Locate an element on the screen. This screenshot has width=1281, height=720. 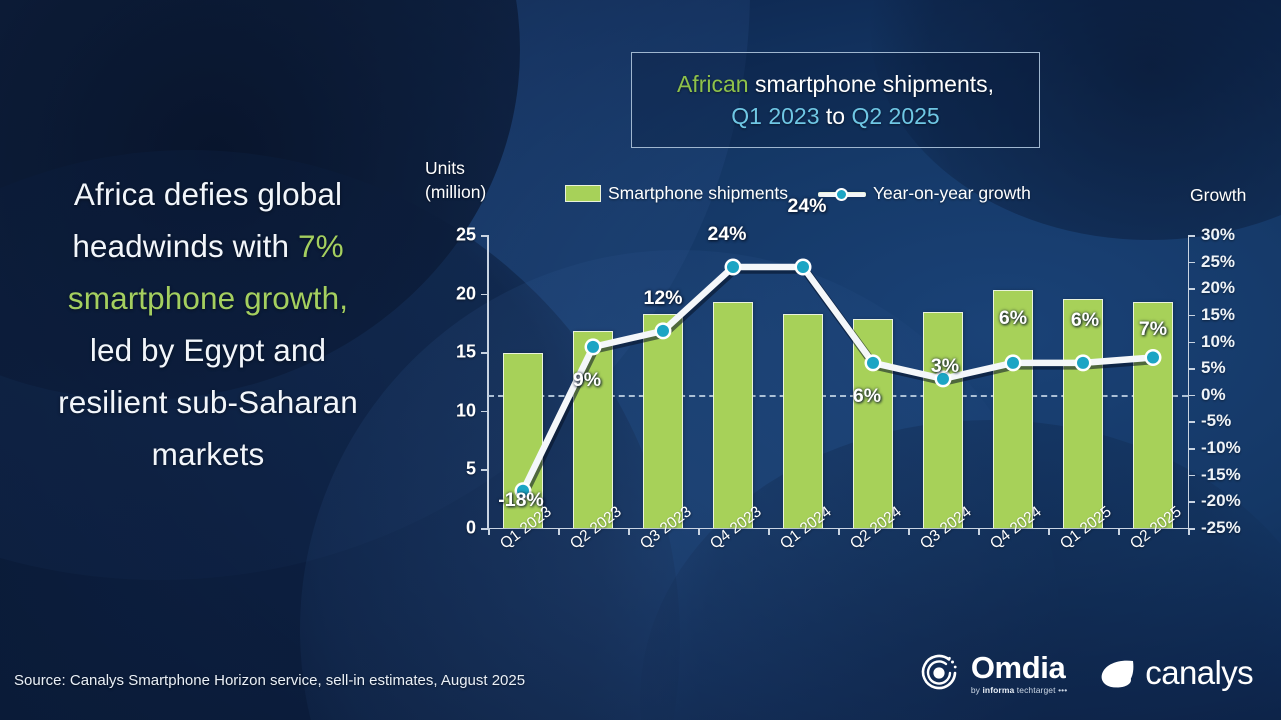
growth-marker: Q1 2024: 24% is located at coordinates (803, 266).